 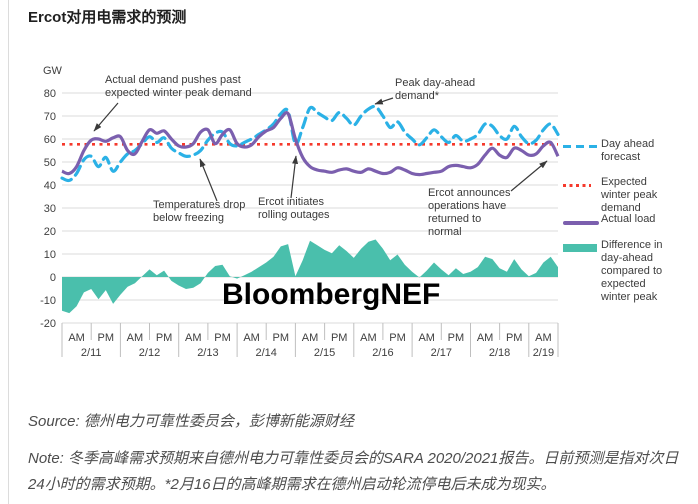 What do you see at coordinates (435, 89) in the screenshot?
I see `annotation-peak-demand: Peak day-ahead demand*` at bounding box center [435, 89].